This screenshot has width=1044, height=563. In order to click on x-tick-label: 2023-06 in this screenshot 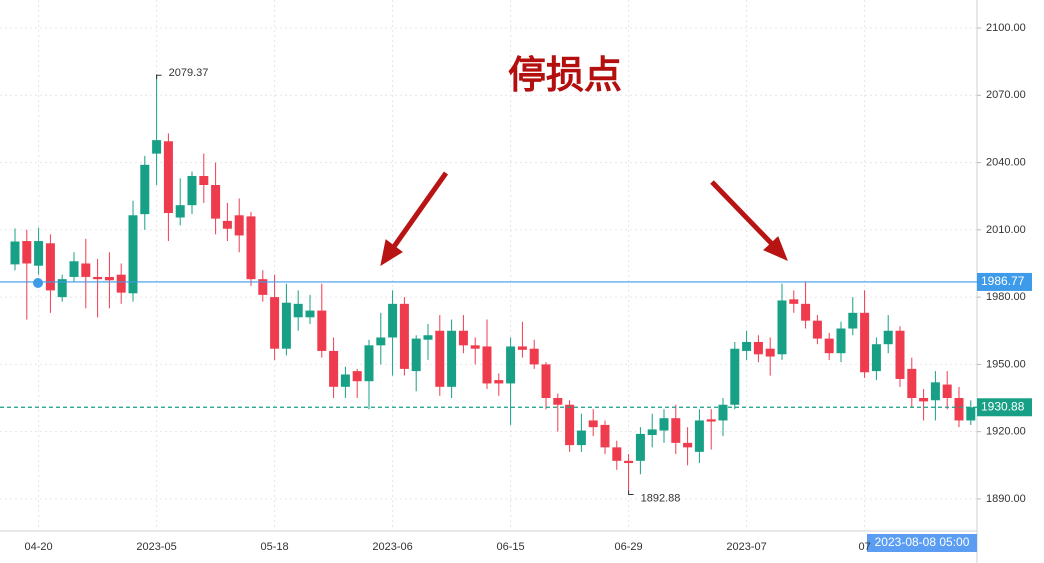, I will do `click(392, 547)`.